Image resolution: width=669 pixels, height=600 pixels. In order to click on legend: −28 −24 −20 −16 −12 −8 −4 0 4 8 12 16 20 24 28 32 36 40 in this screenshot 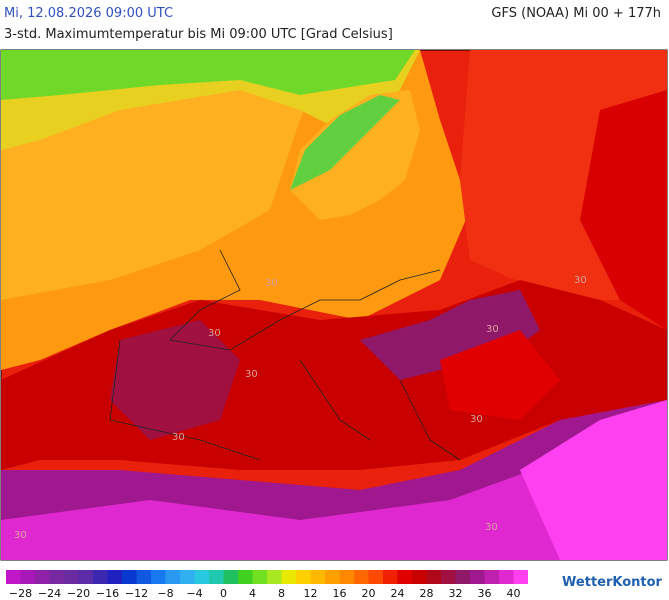, I will do `click(267, 585)`.